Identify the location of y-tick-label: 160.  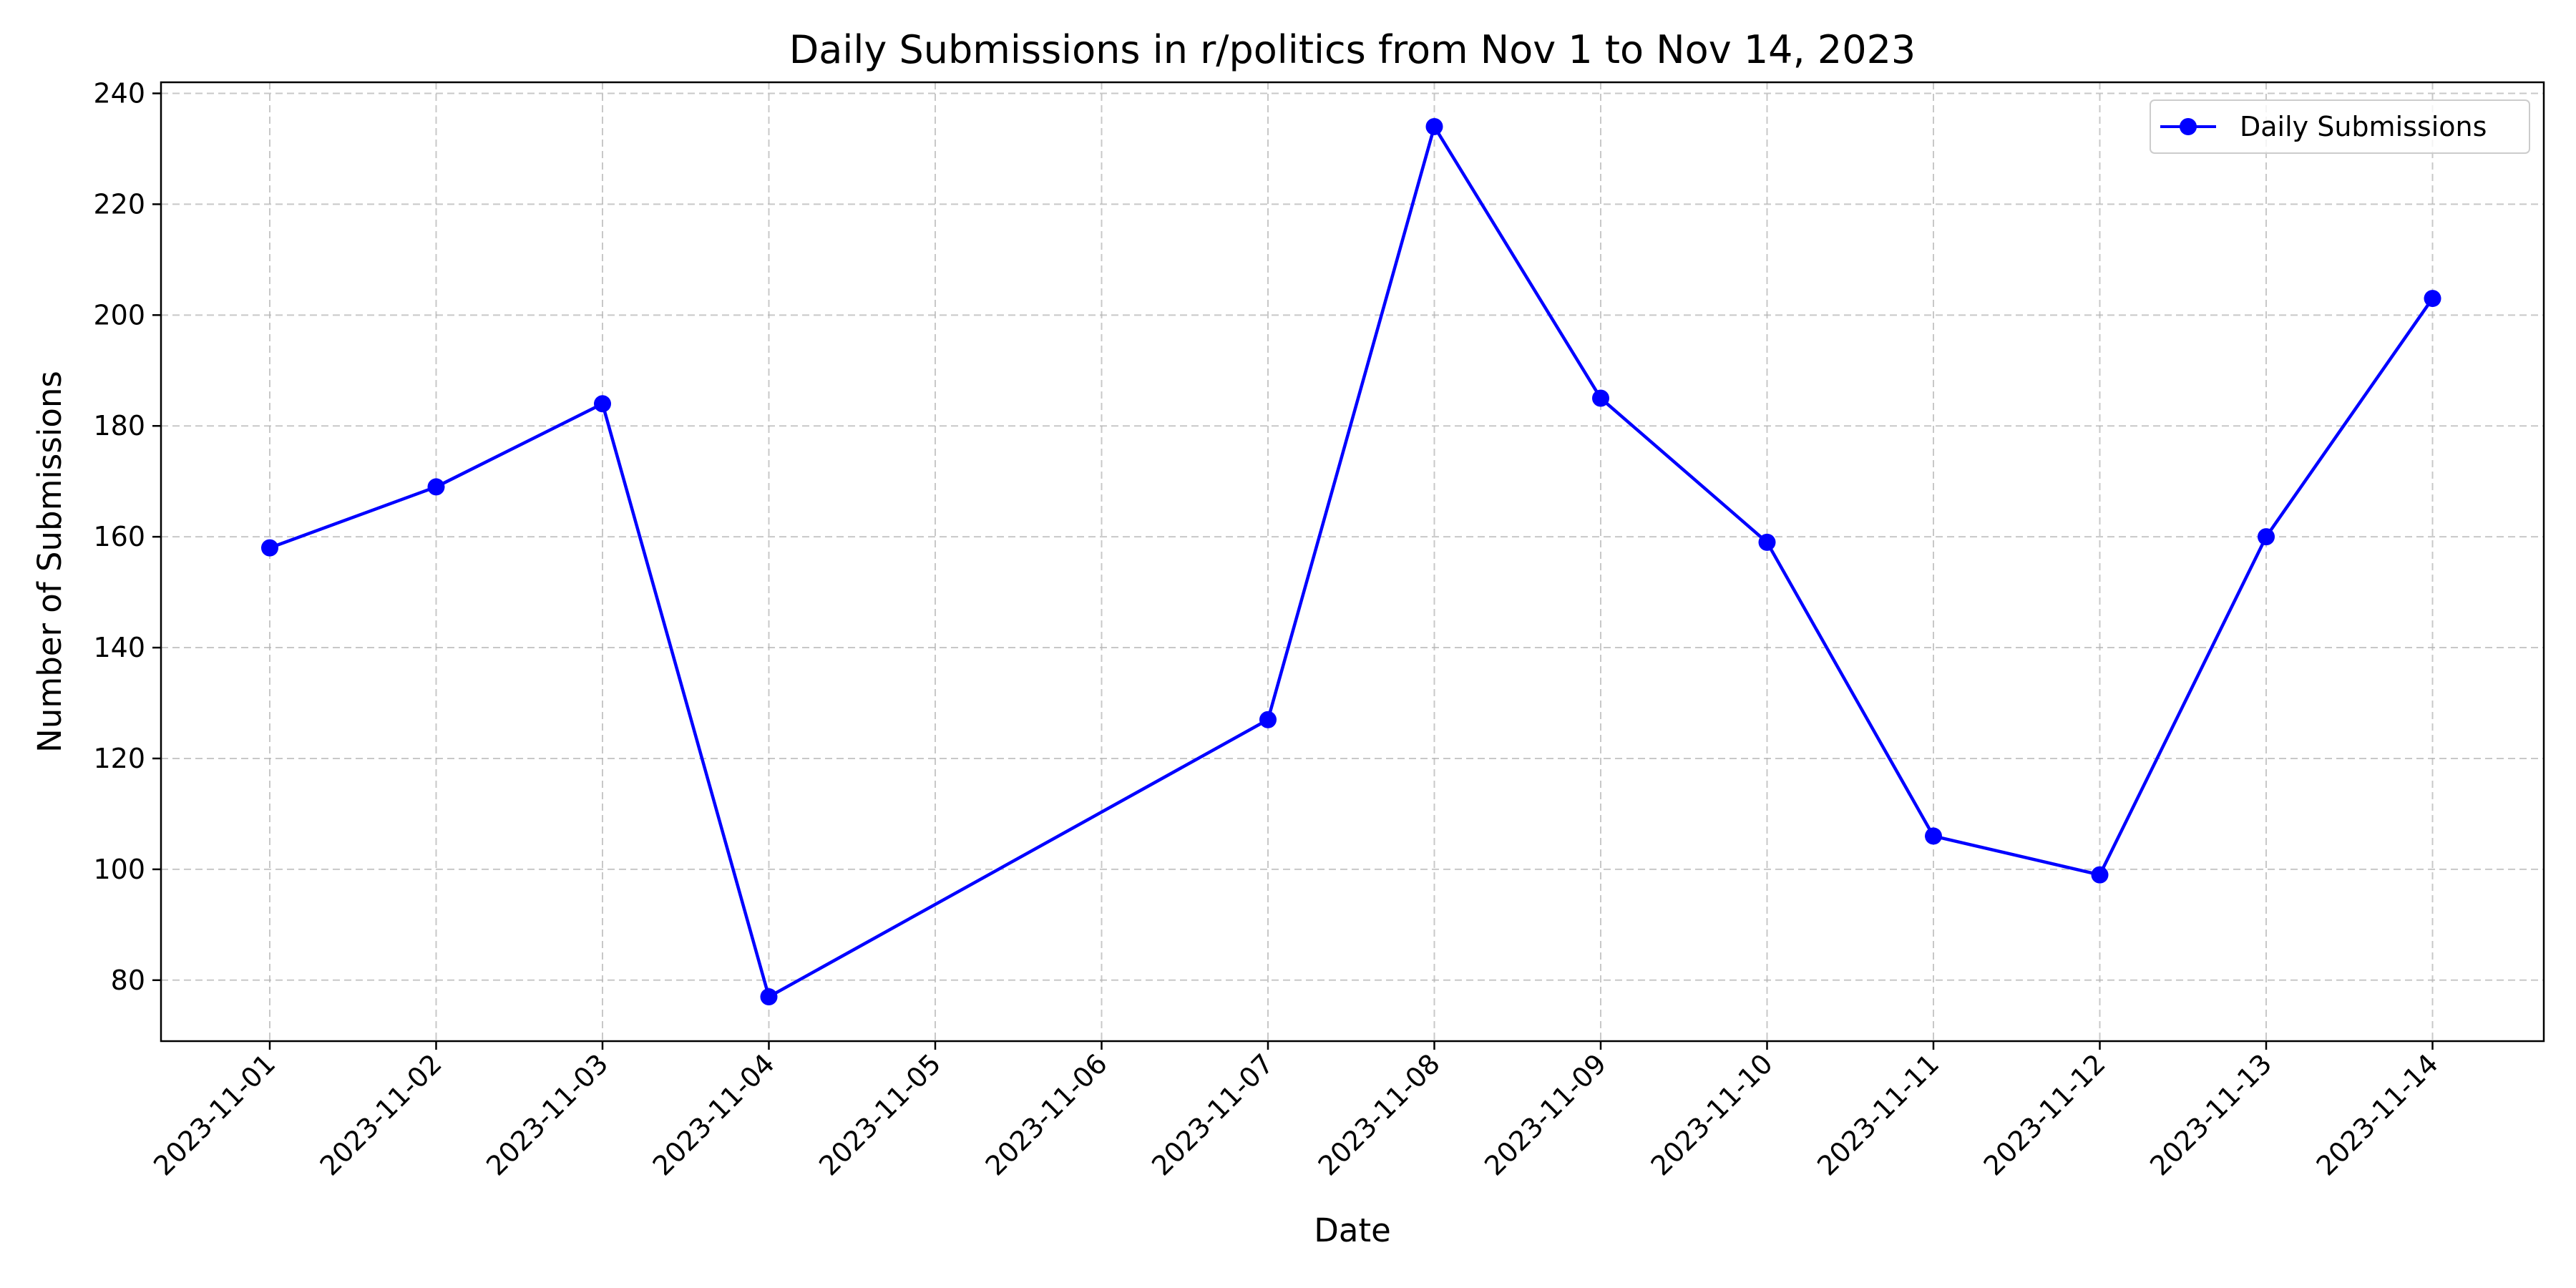
(119, 536).